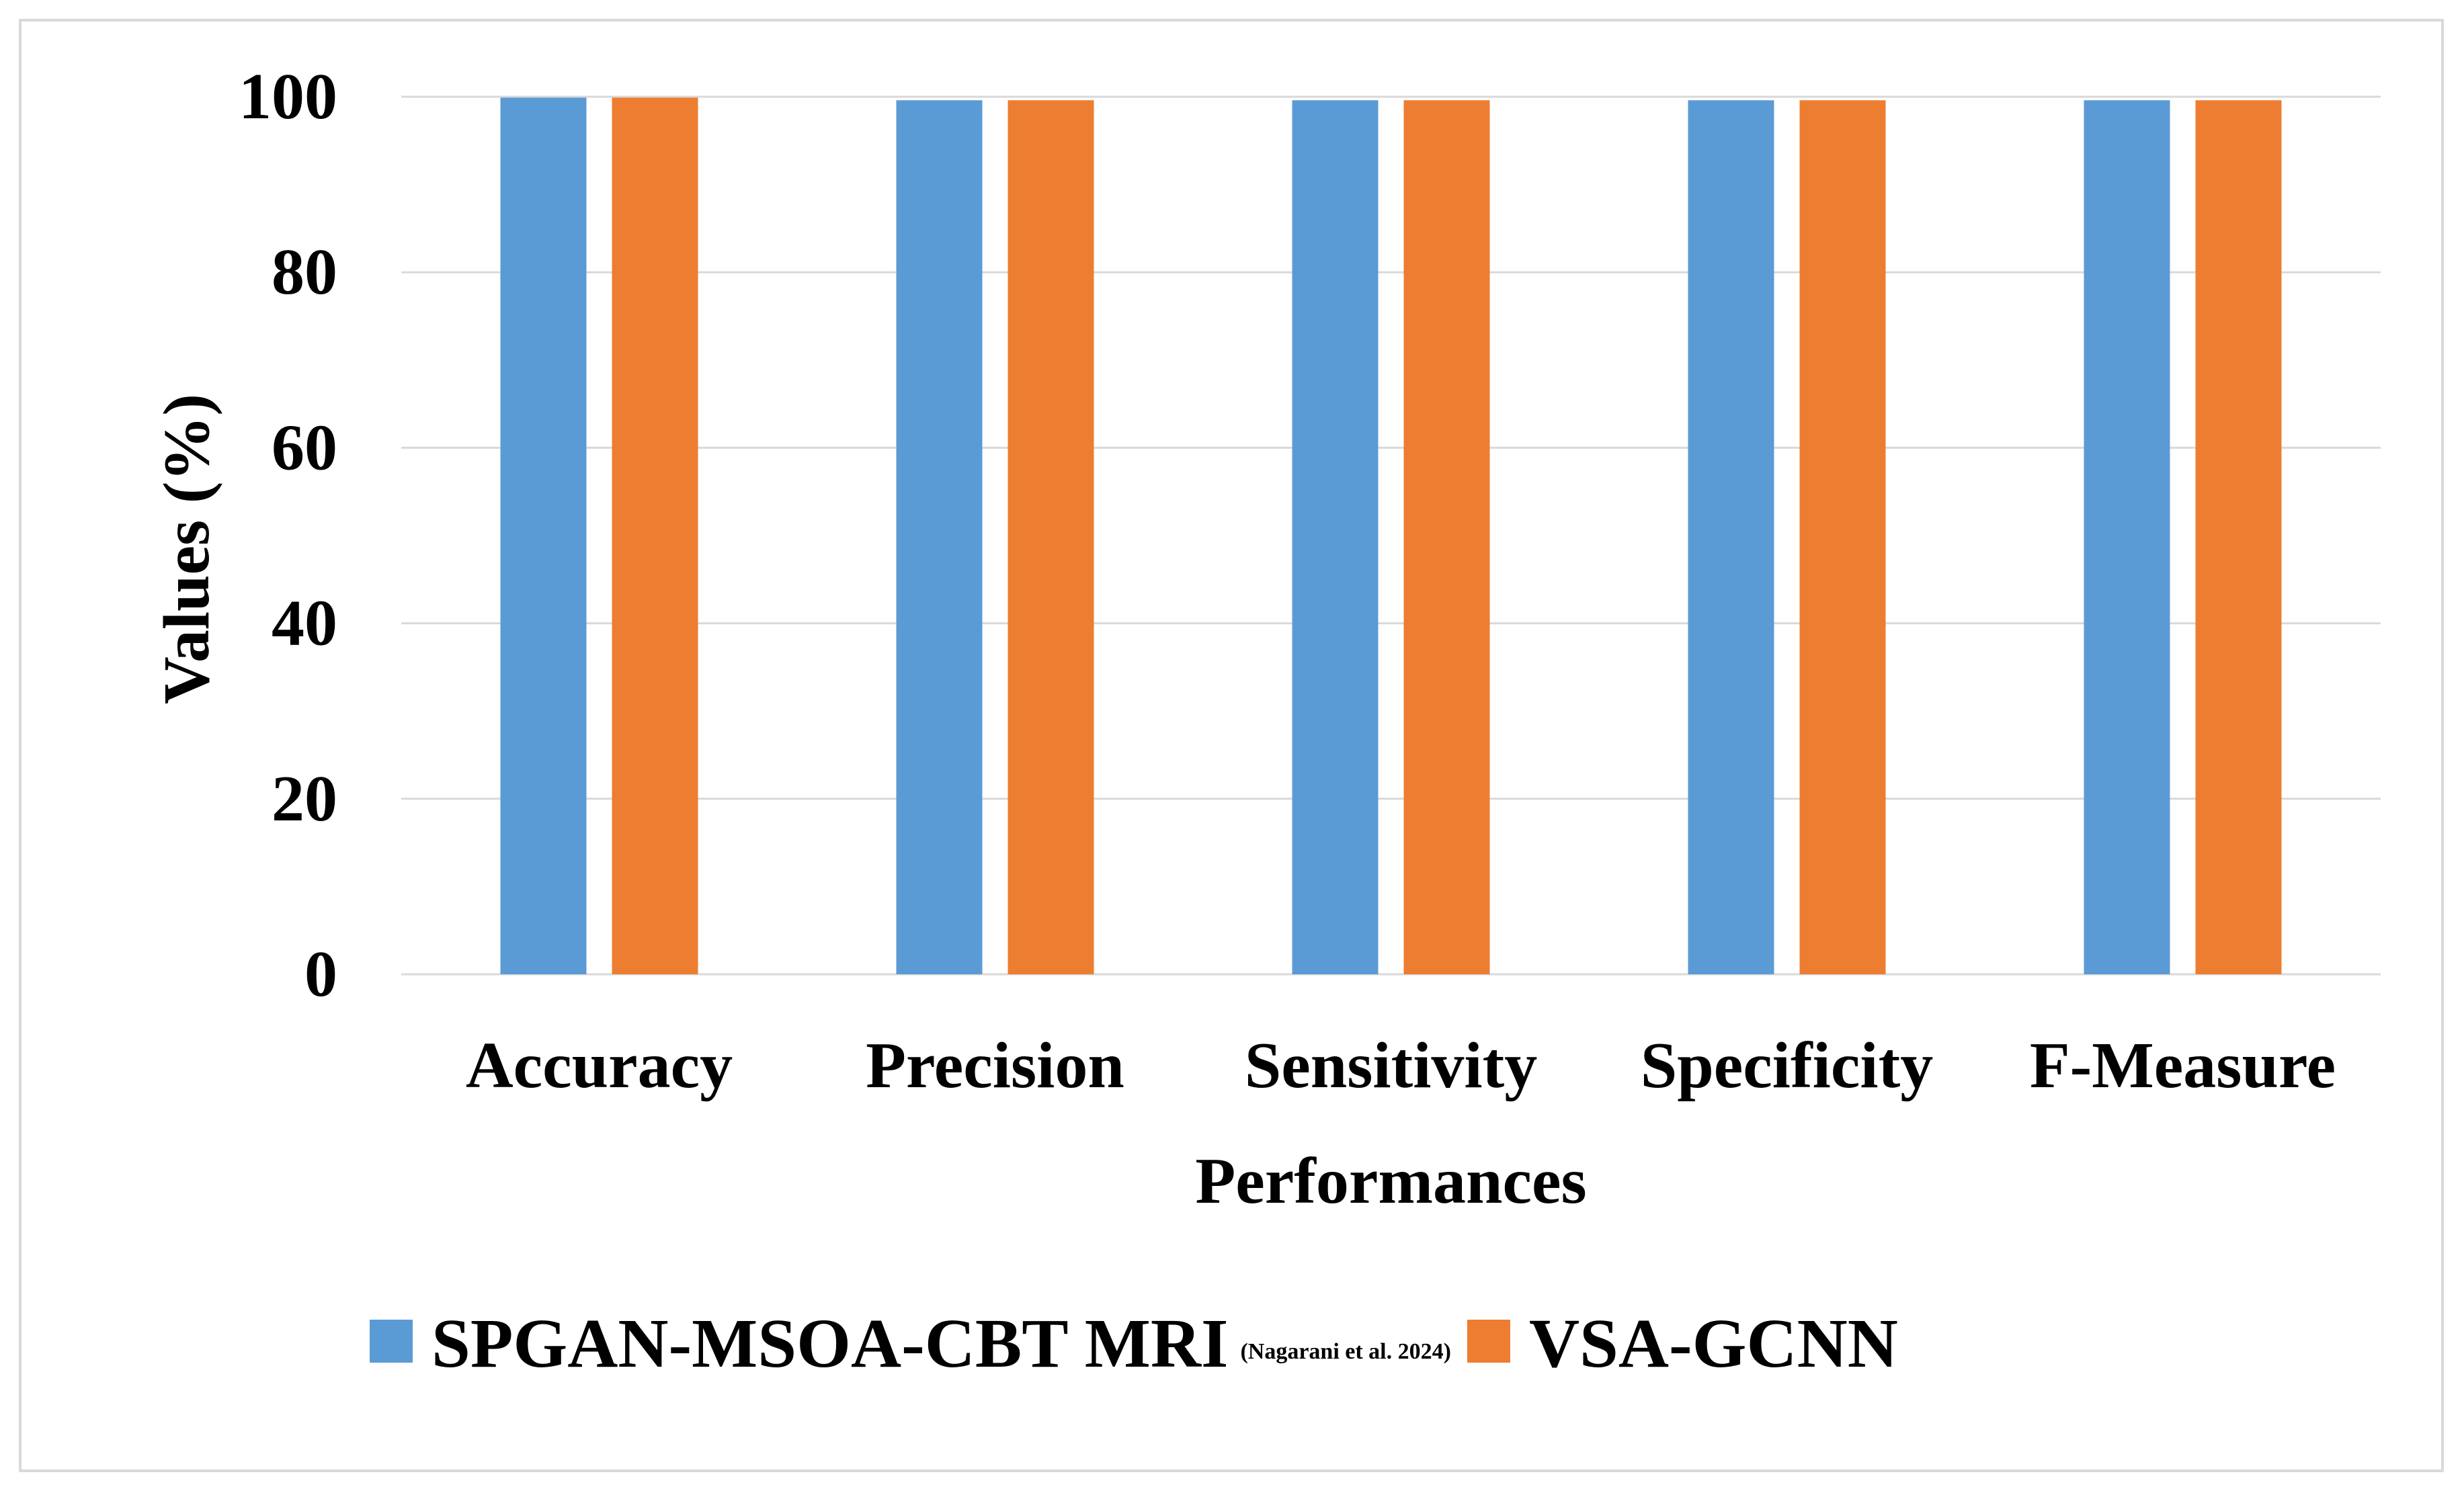 This screenshot has width=2464, height=1491. I want to click on y-axis-ticks: 0 20 40 60 80 100, so click(288, 535).